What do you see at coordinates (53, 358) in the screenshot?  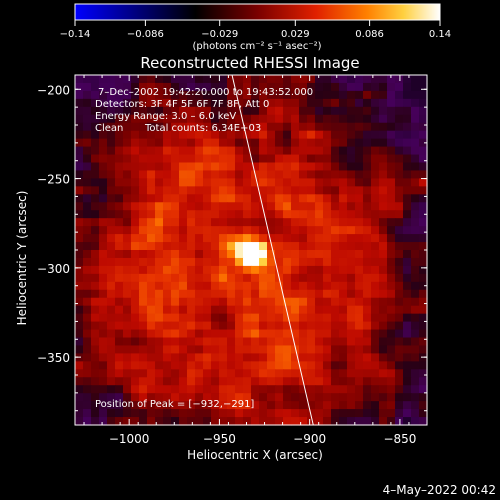 I see `y-tick-label: −350` at bounding box center [53, 358].